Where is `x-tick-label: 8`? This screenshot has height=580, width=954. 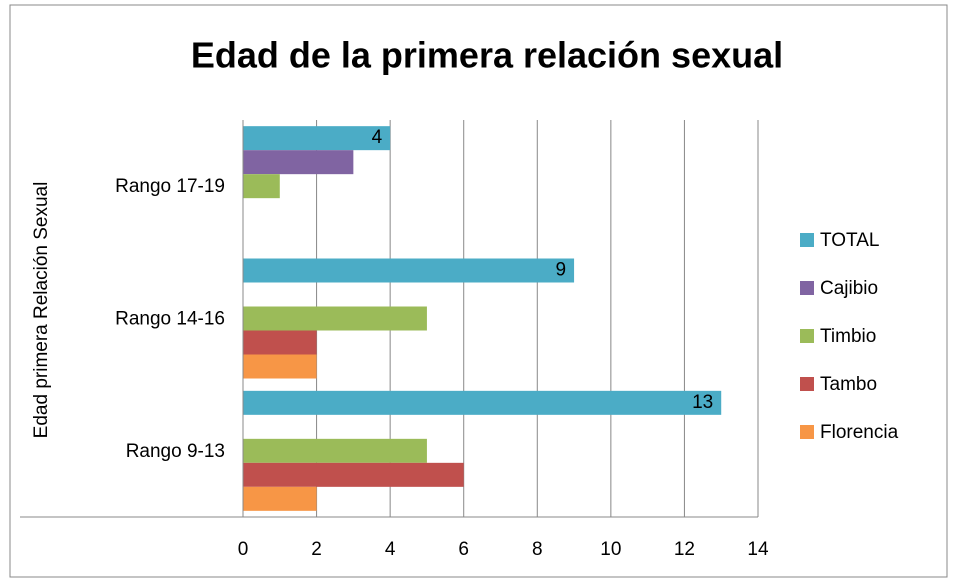 x-tick-label: 8 is located at coordinates (537, 549).